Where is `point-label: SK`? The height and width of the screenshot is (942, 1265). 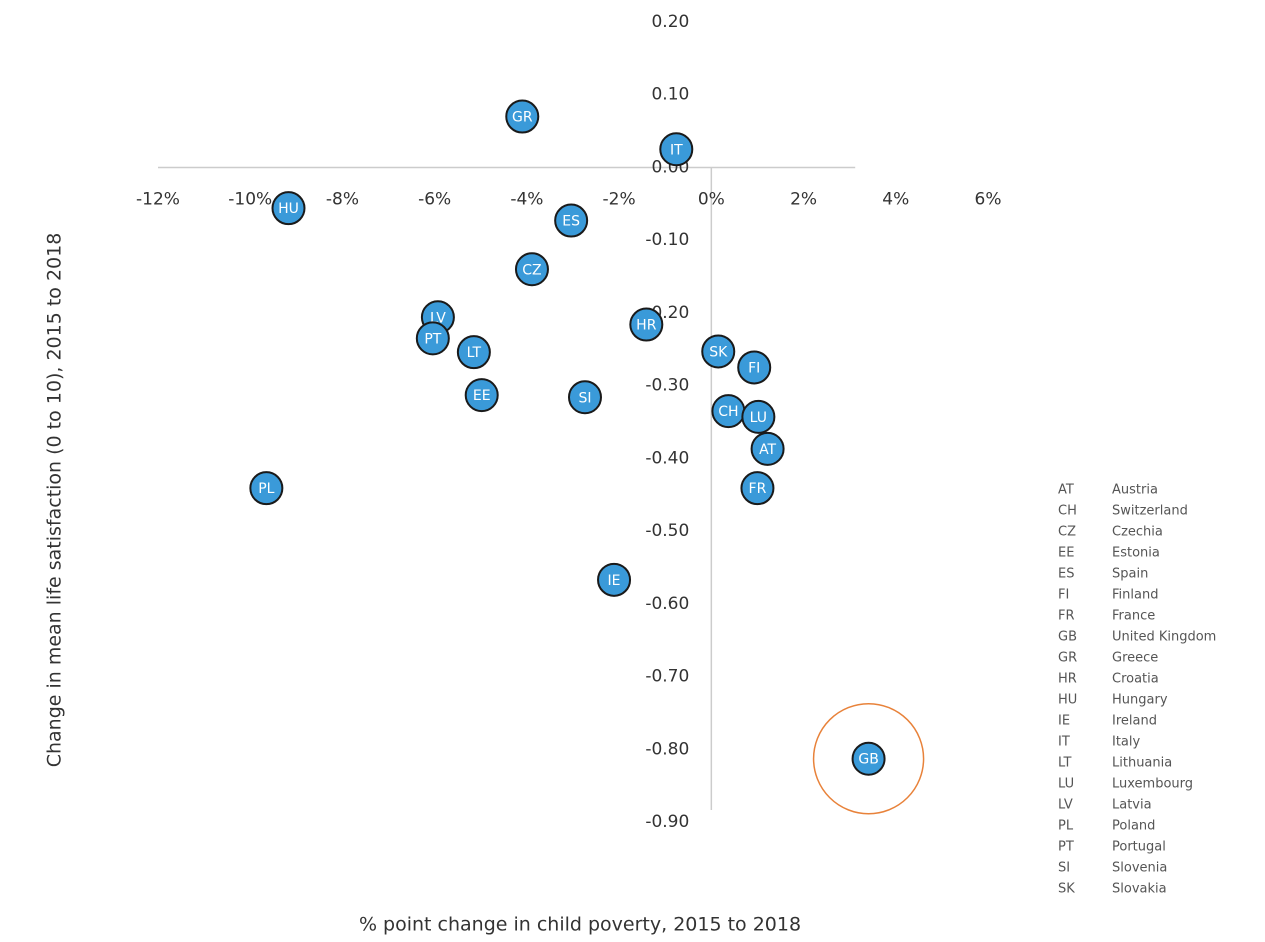
point-label: SK is located at coordinates (718, 352).